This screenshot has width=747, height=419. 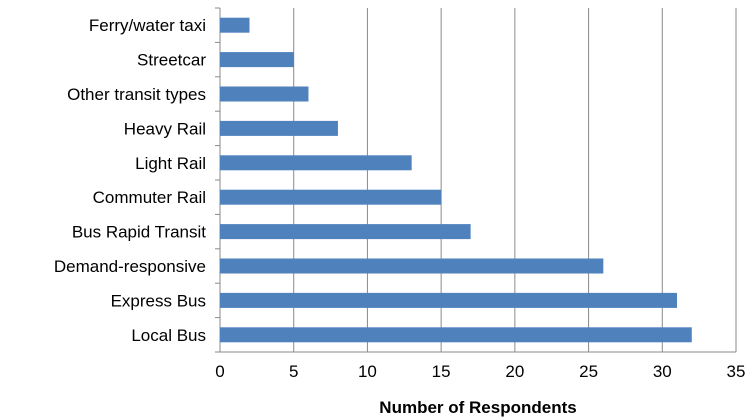 What do you see at coordinates (514, 371) in the screenshot?
I see `x-tick-label: 20` at bounding box center [514, 371].